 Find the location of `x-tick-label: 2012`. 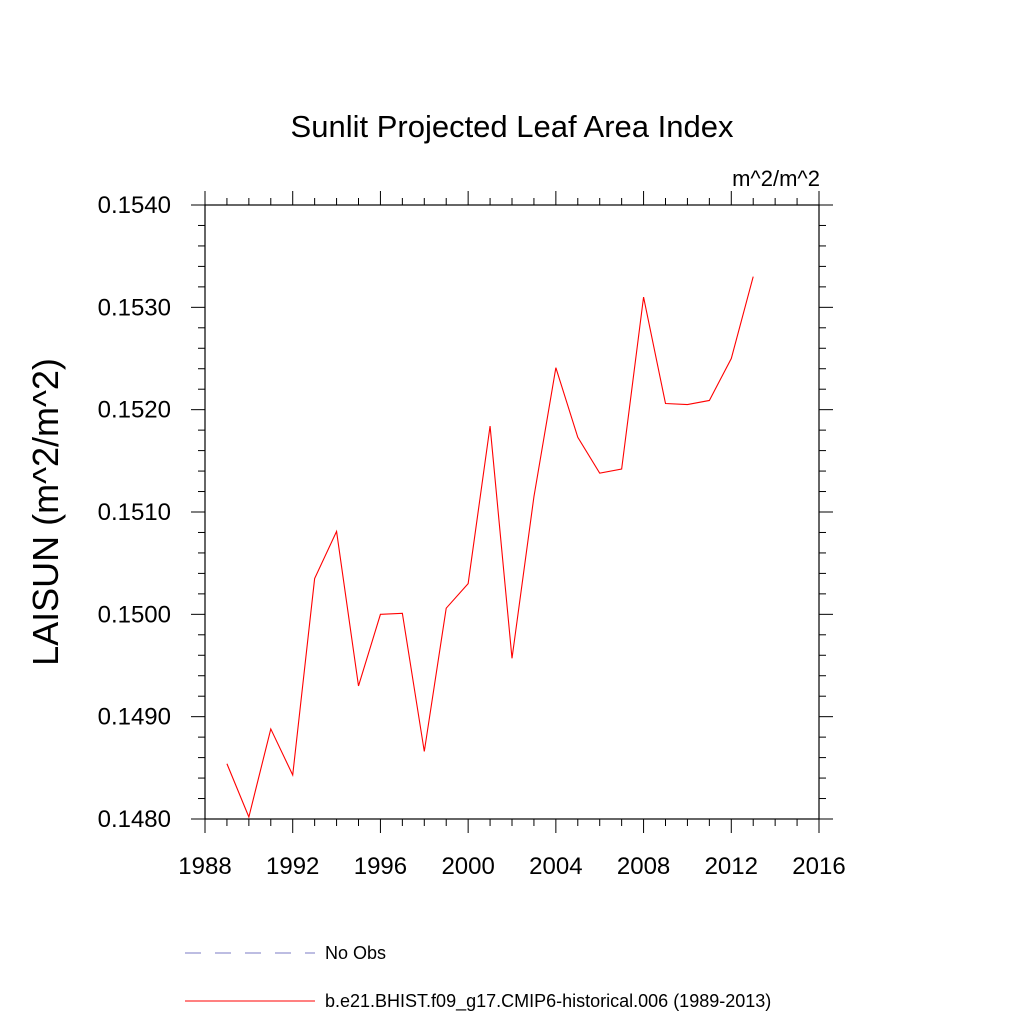

x-tick-label: 2012 is located at coordinates (731, 866).